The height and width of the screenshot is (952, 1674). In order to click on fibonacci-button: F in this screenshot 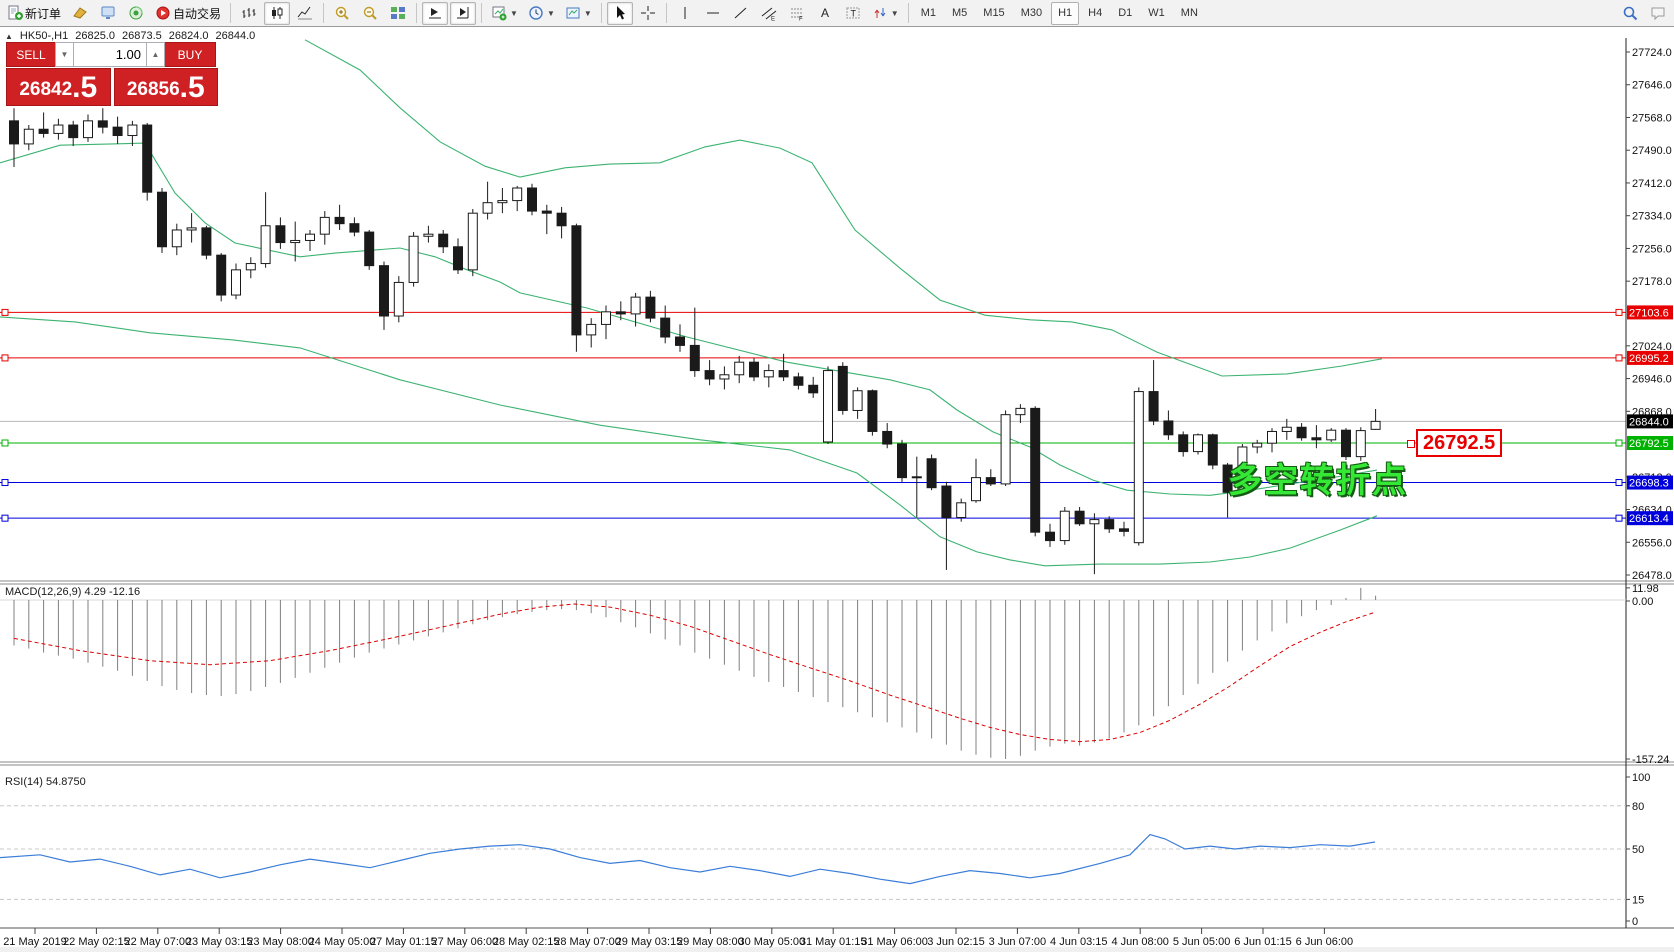, I will do `click(797, 13)`.